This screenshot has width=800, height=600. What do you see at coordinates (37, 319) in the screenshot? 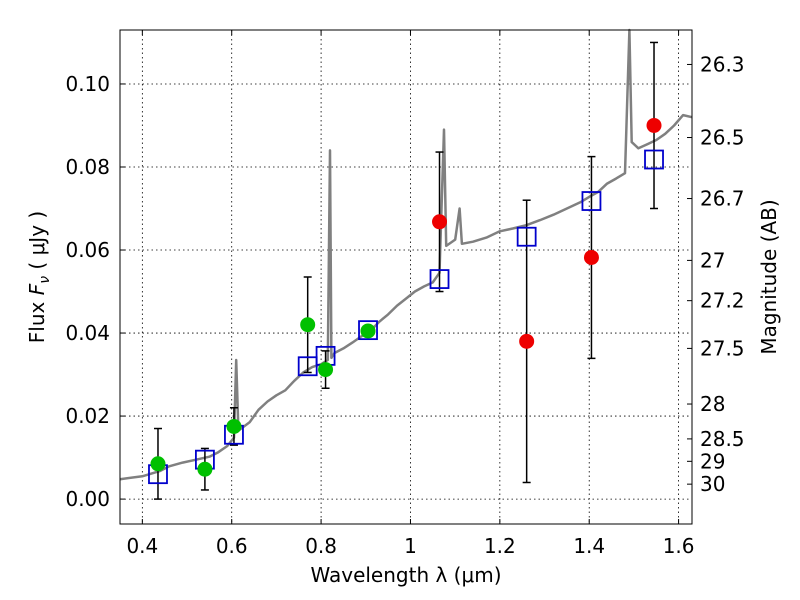
I see `y-axis-label-prefix: Flux` at bounding box center [37, 319].